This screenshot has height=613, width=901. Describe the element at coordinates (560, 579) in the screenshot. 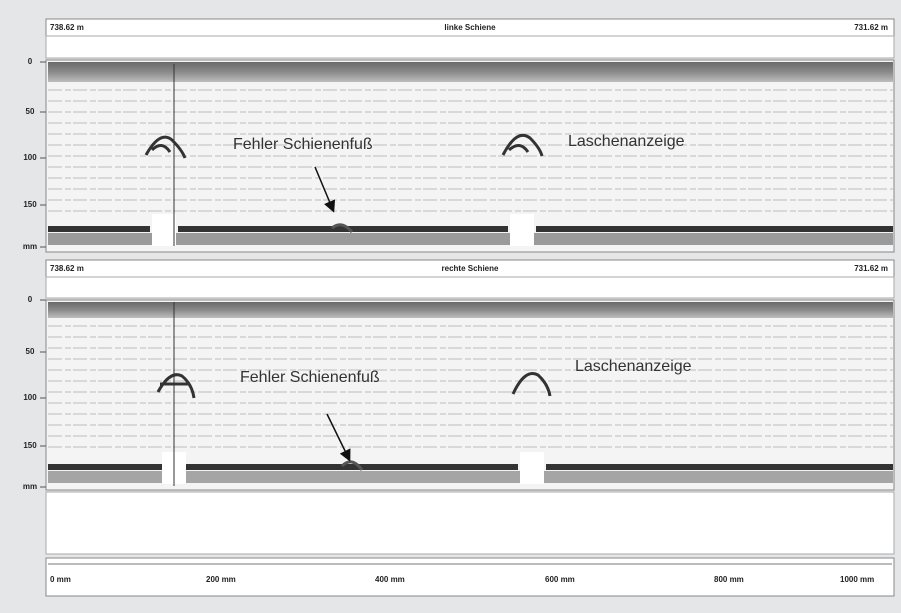

I see `x-label: 600 mm` at that location.